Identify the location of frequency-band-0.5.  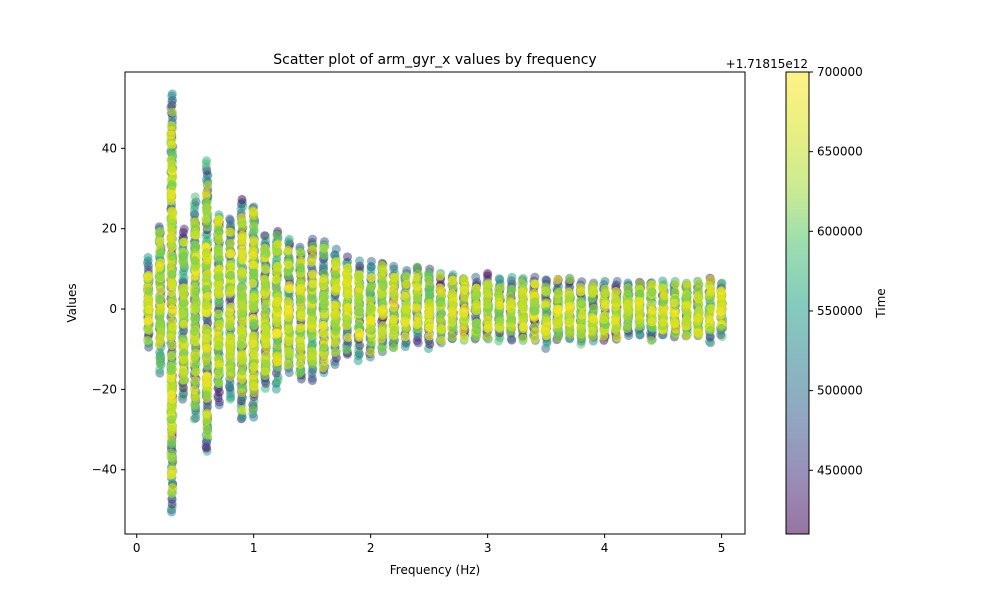
(195, 308).